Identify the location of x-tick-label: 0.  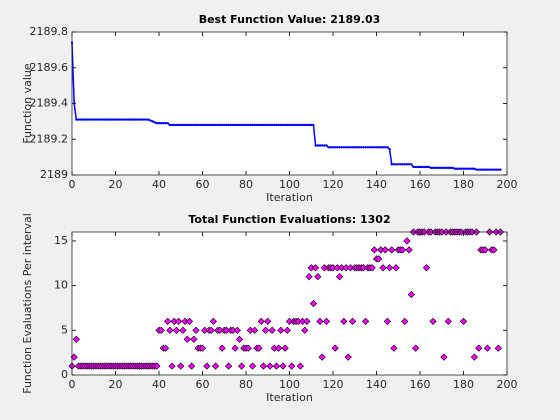
(72, 184).